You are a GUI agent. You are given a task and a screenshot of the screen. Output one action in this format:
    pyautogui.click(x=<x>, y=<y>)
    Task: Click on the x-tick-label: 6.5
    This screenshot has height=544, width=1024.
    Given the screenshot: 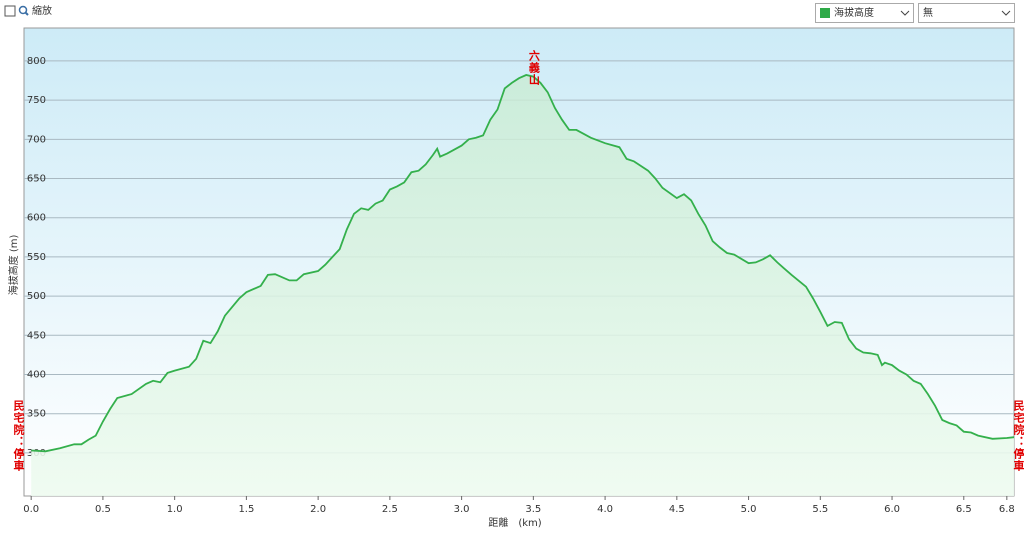 What is the action you would take?
    pyautogui.click(x=964, y=509)
    